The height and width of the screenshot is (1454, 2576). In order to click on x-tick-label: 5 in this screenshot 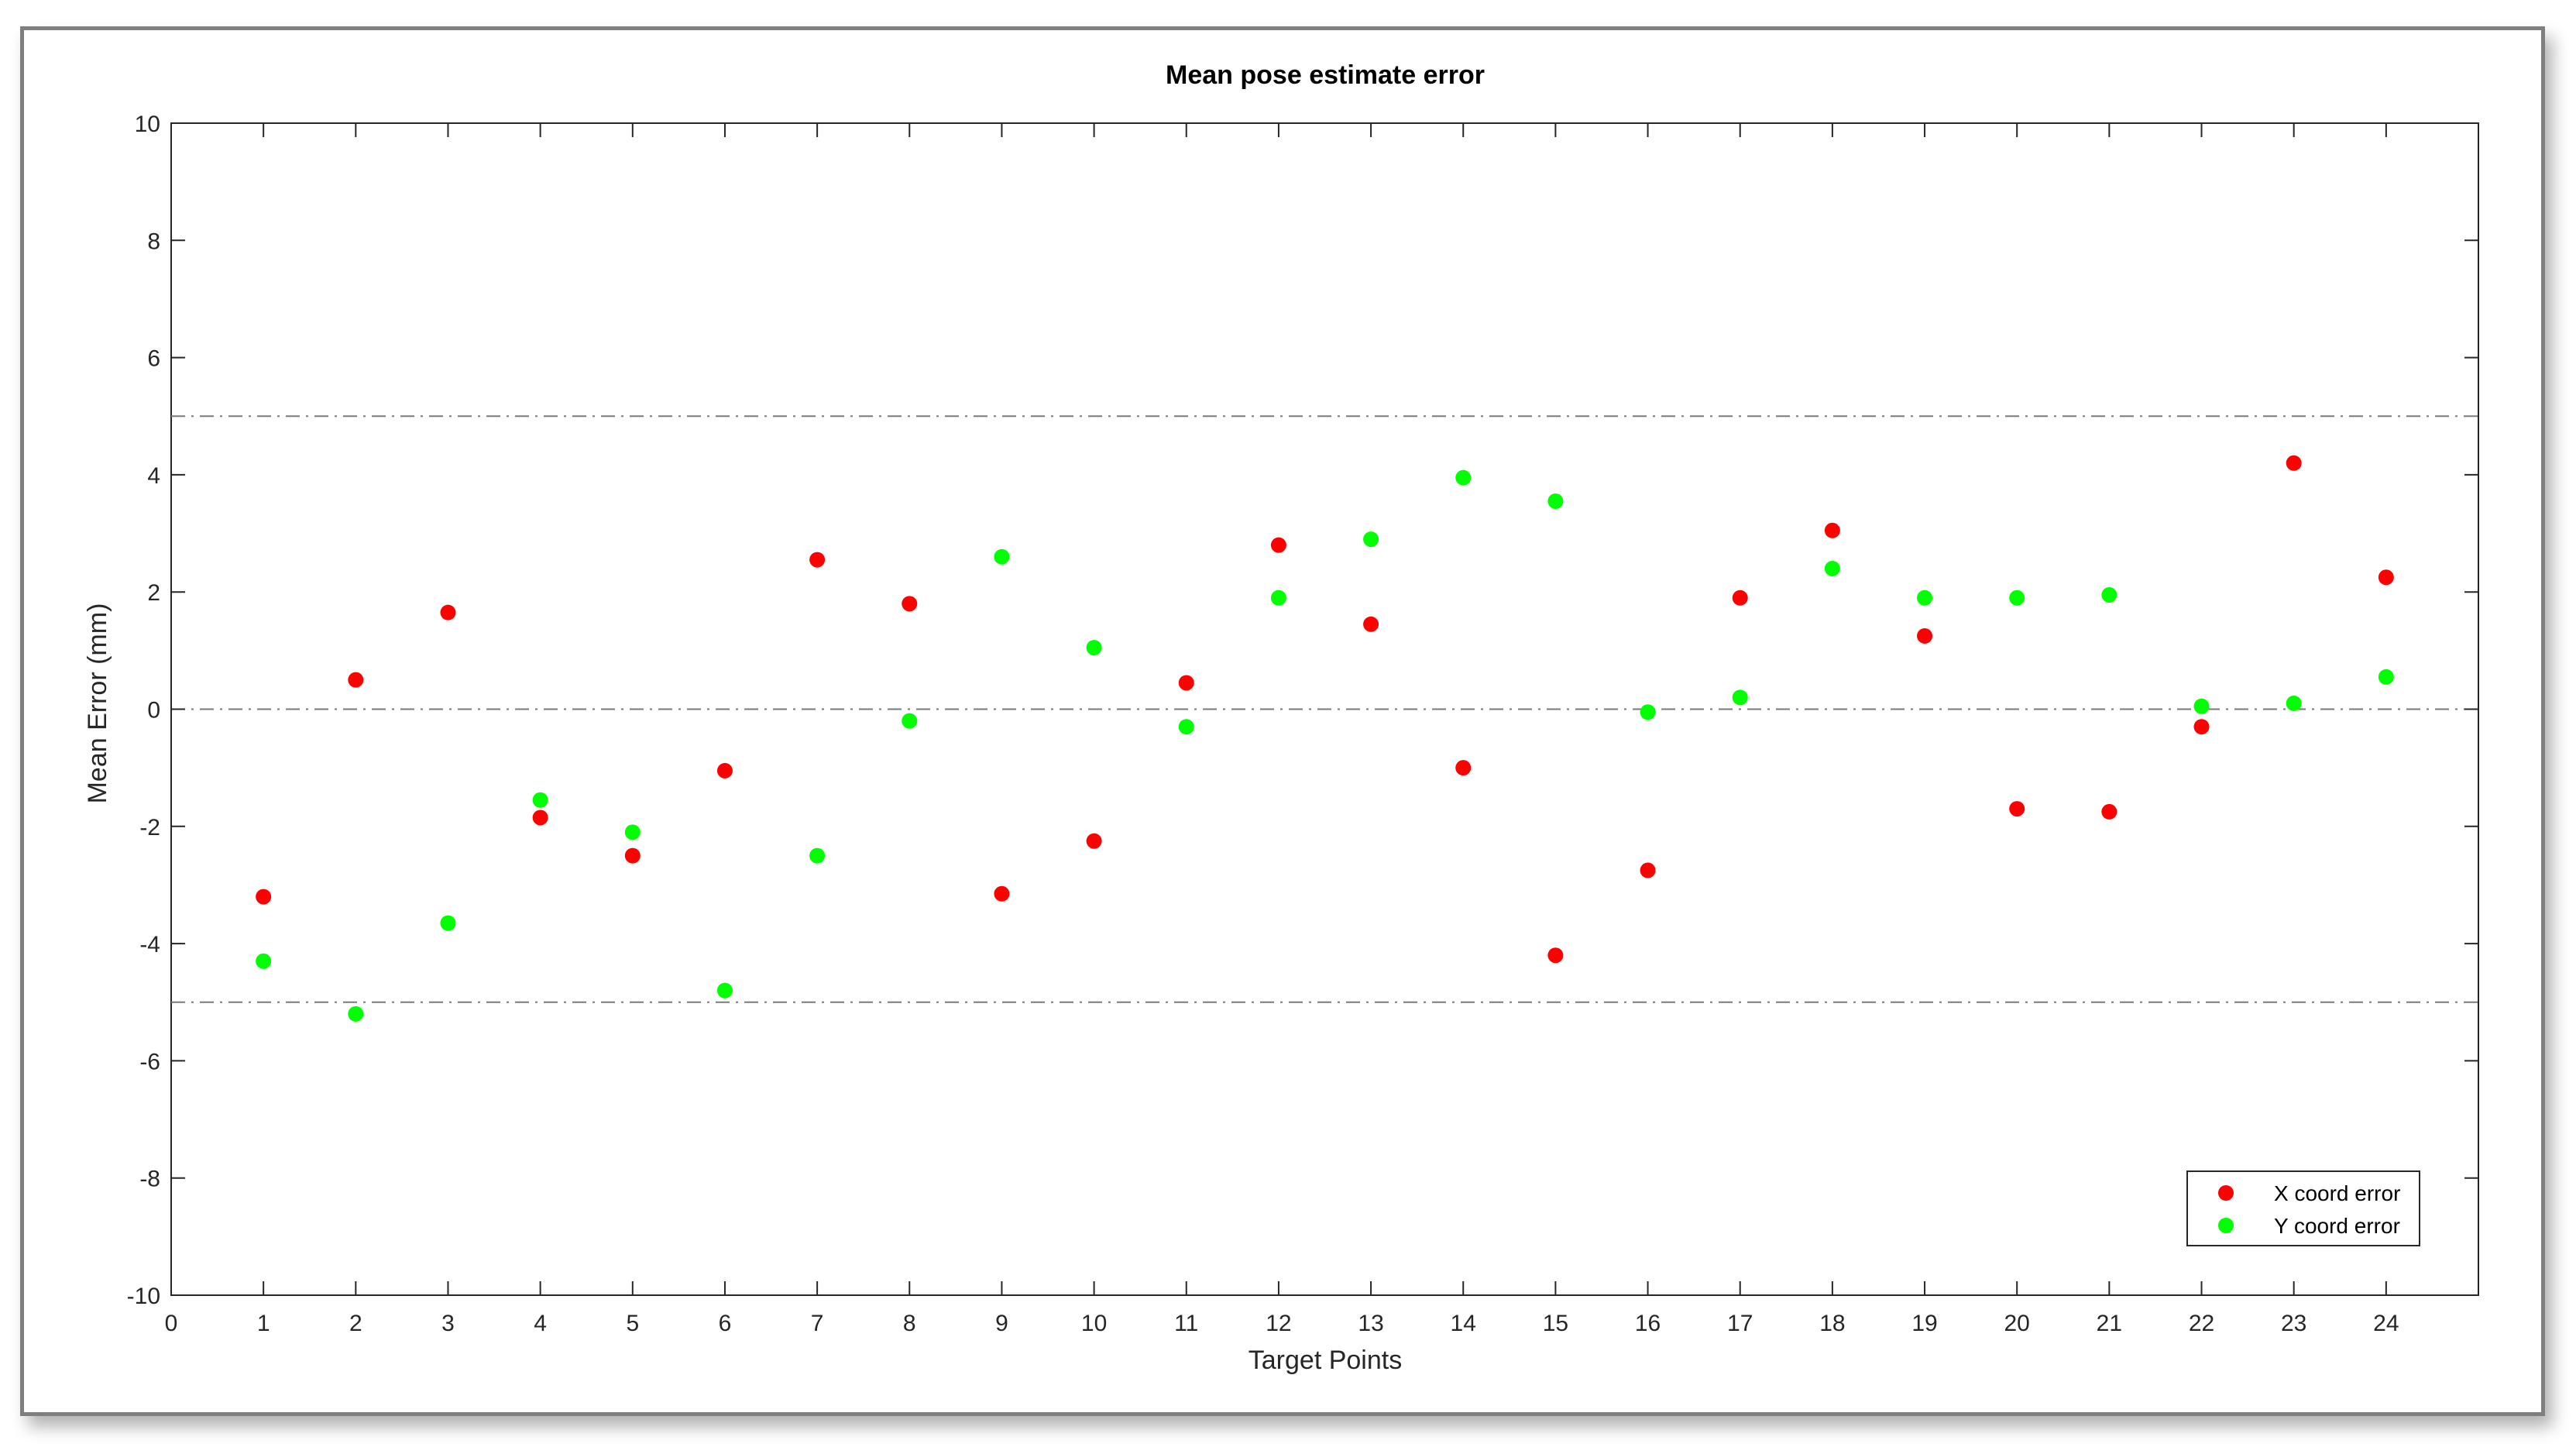, I will do `click(632, 1323)`.